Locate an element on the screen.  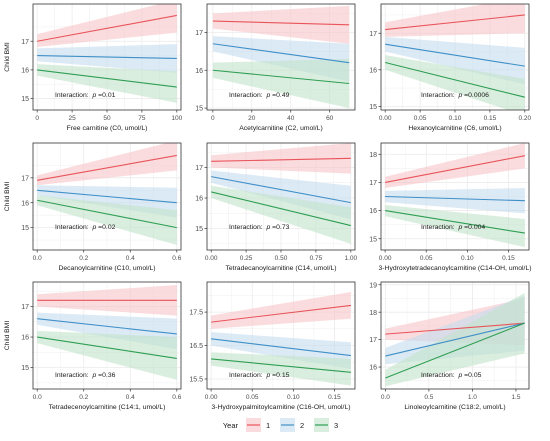
x-tick-label: 20 is located at coordinates (252, 118).